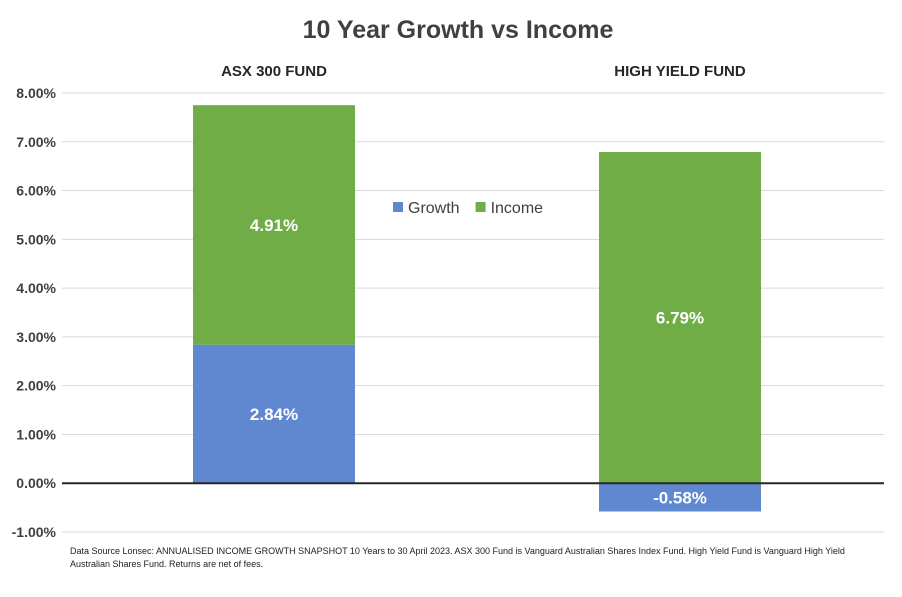 This screenshot has width=902, height=597. What do you see at coordinates (34, 532) in the screenshot?
I see `y-tick-label: -1.00%` at bounding box center [34, 532].